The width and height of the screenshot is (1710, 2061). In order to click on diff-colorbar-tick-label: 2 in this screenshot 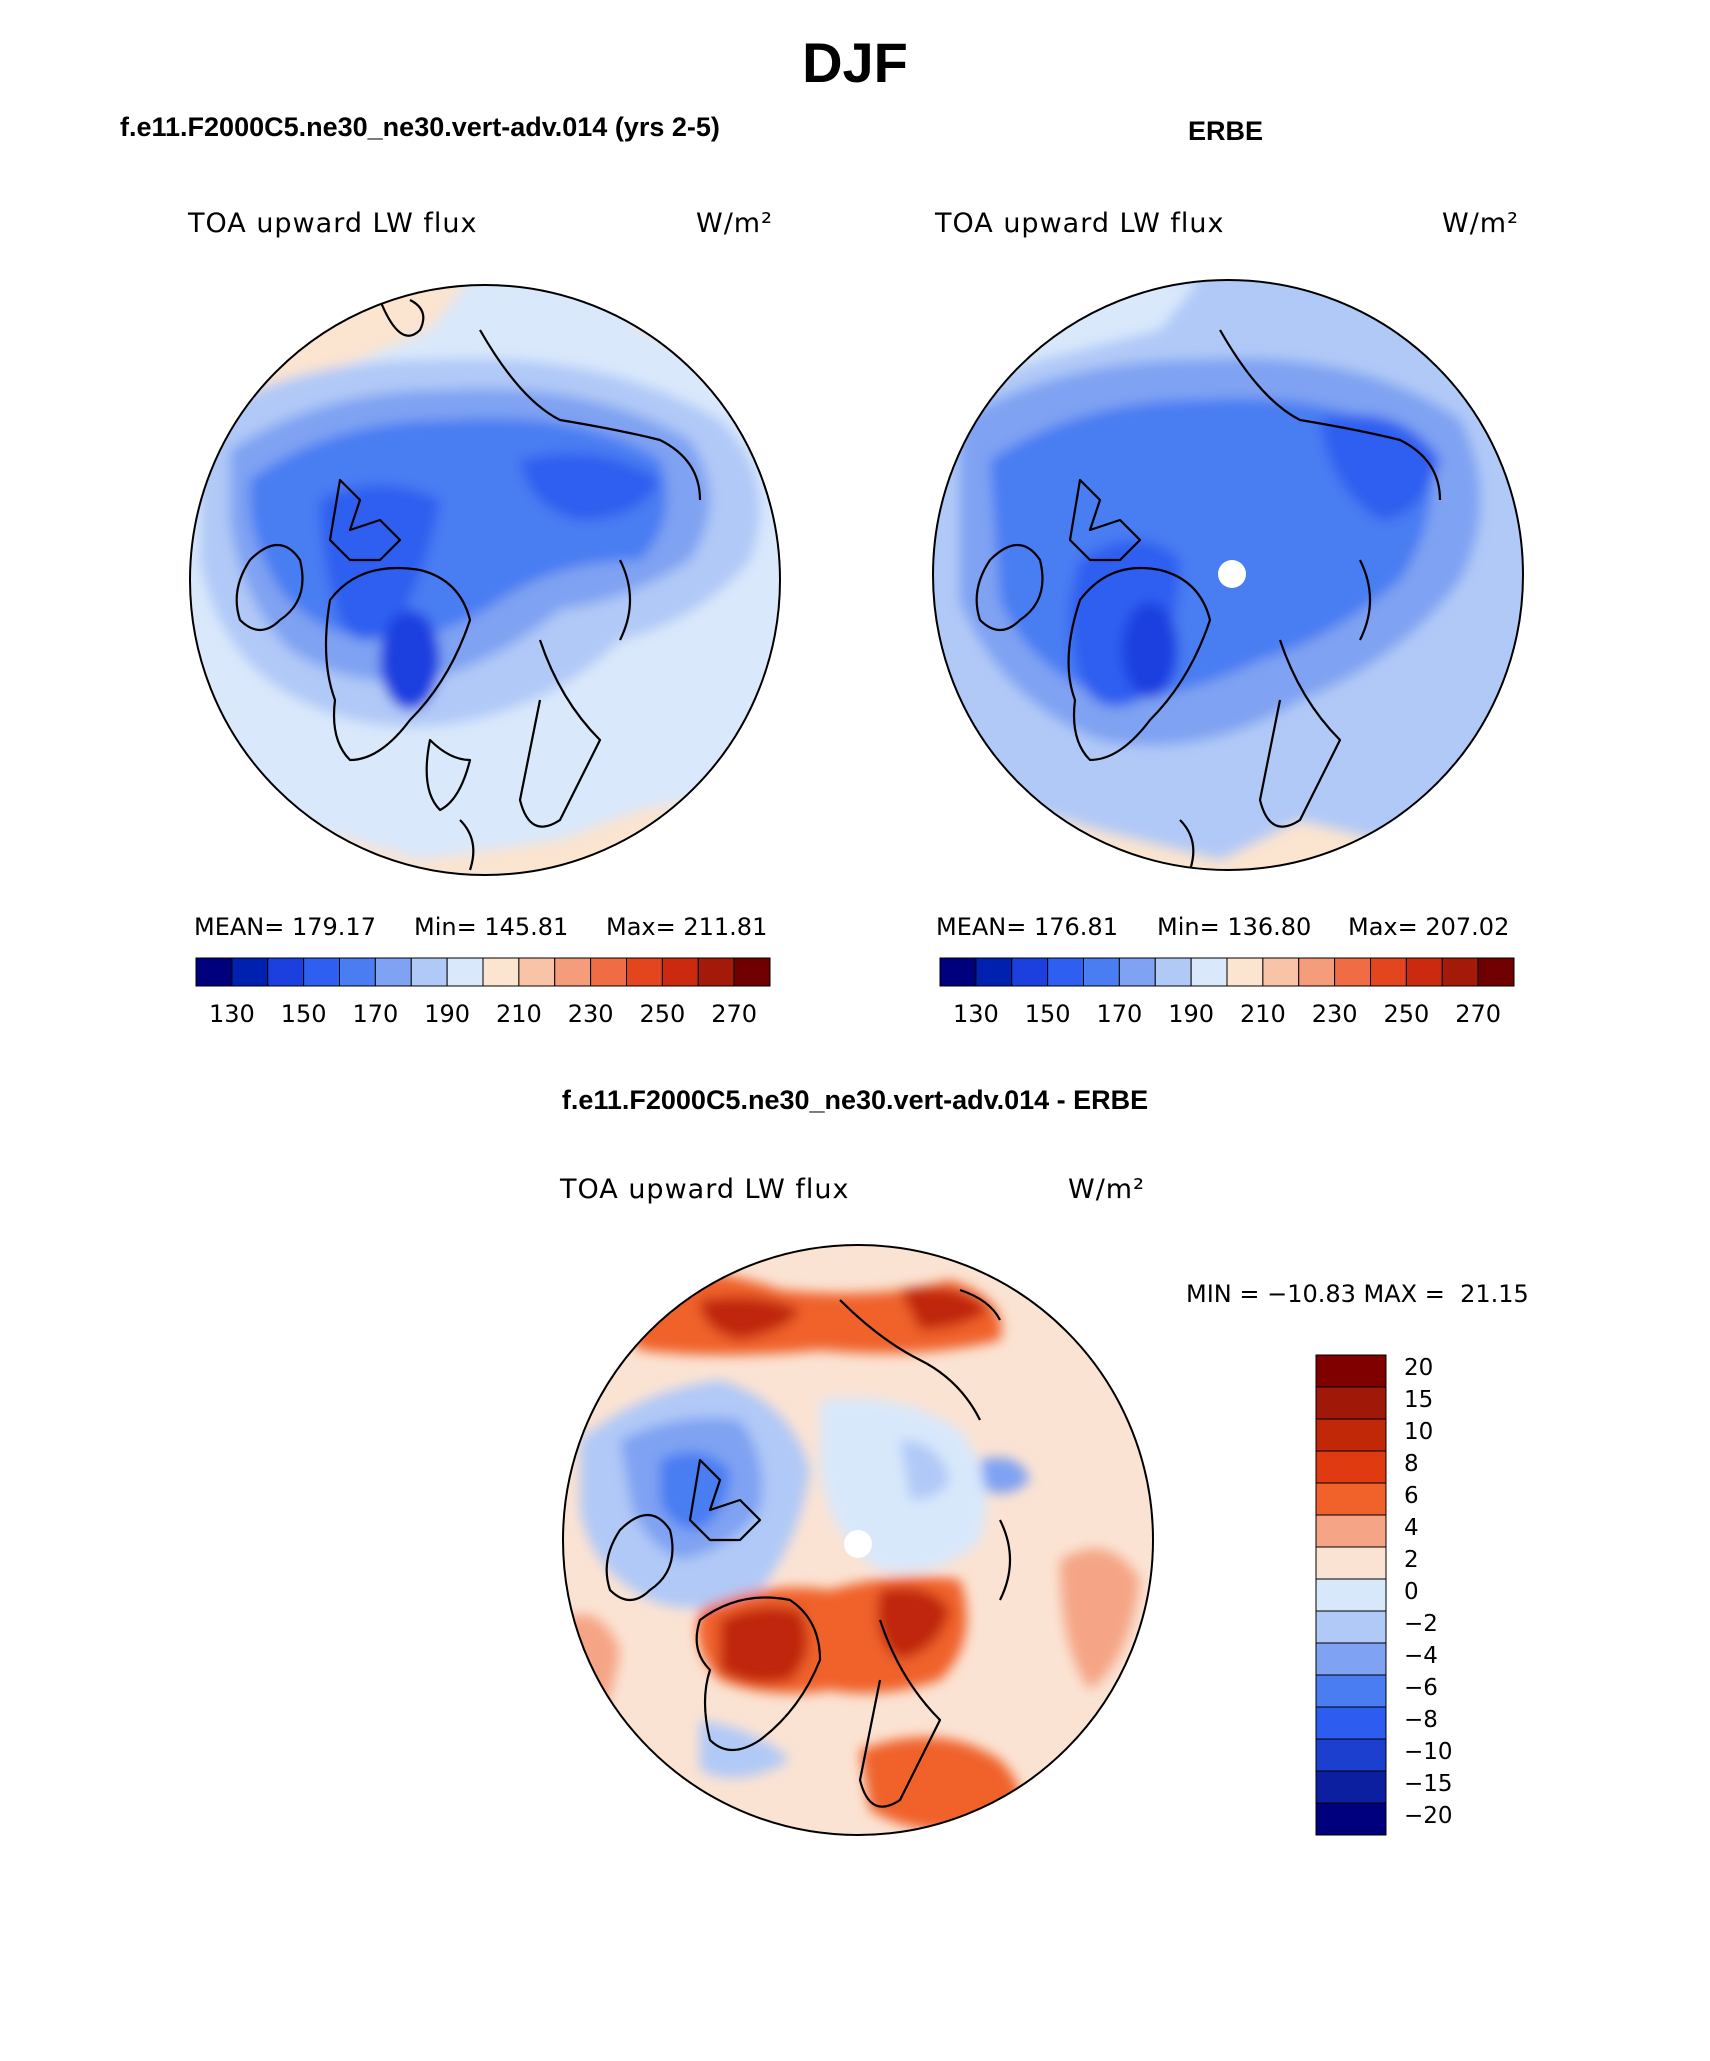, I will do `click(1411, 1560)`.